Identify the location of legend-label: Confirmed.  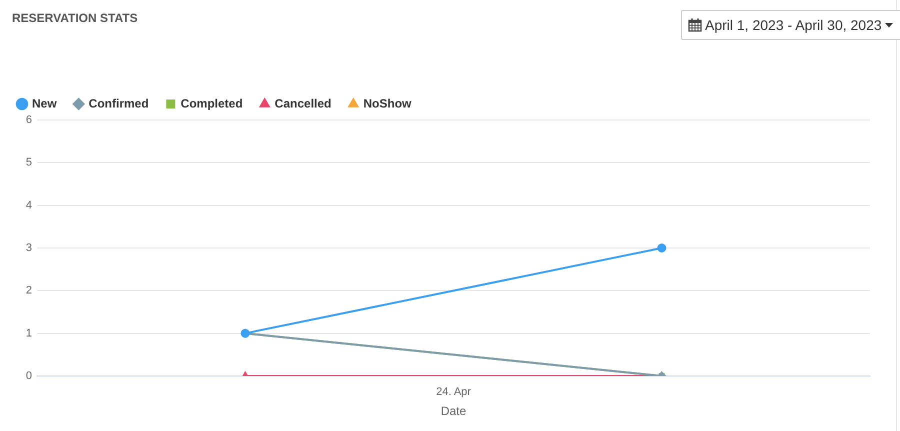
(118, 103).